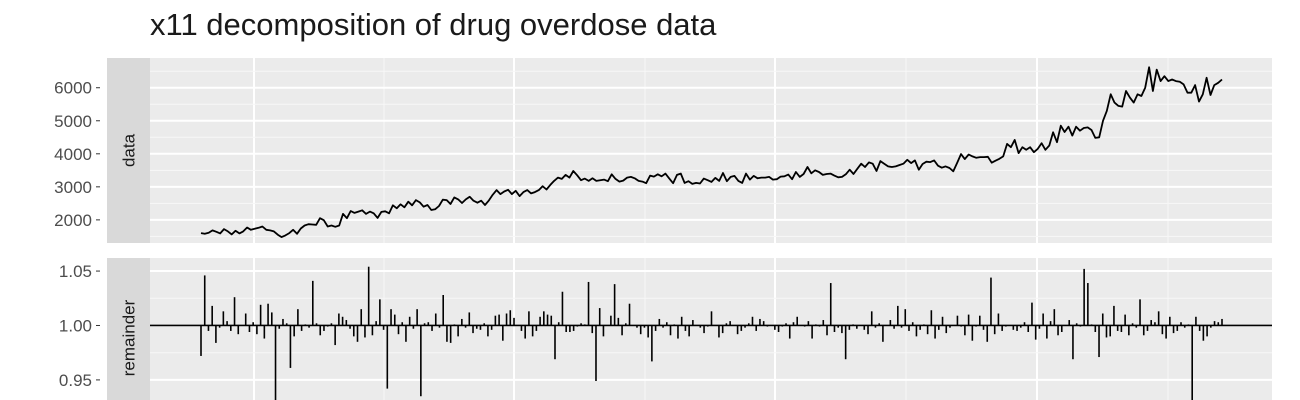  Describe the element at coordinates (75, 380) in the screenshot. I see `y-tick-label: 0.95` at that location.